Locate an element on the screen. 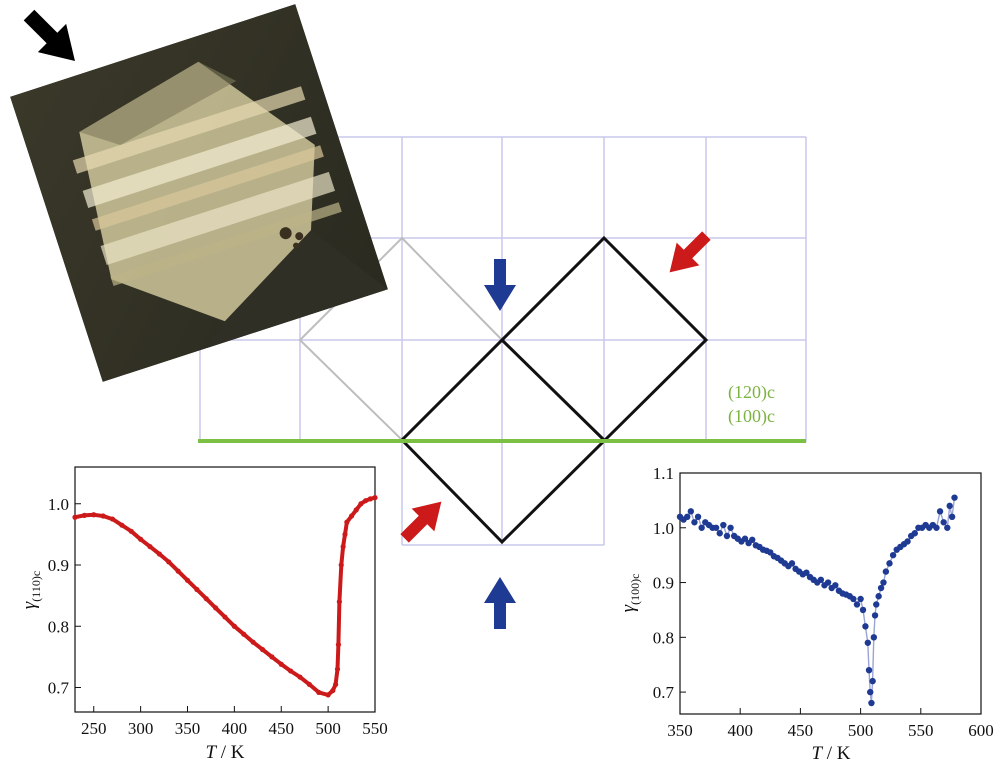 The width and height of the screenshot is (1000, 762). blue-arrow-up-icon is located at coordinates (500, 603).